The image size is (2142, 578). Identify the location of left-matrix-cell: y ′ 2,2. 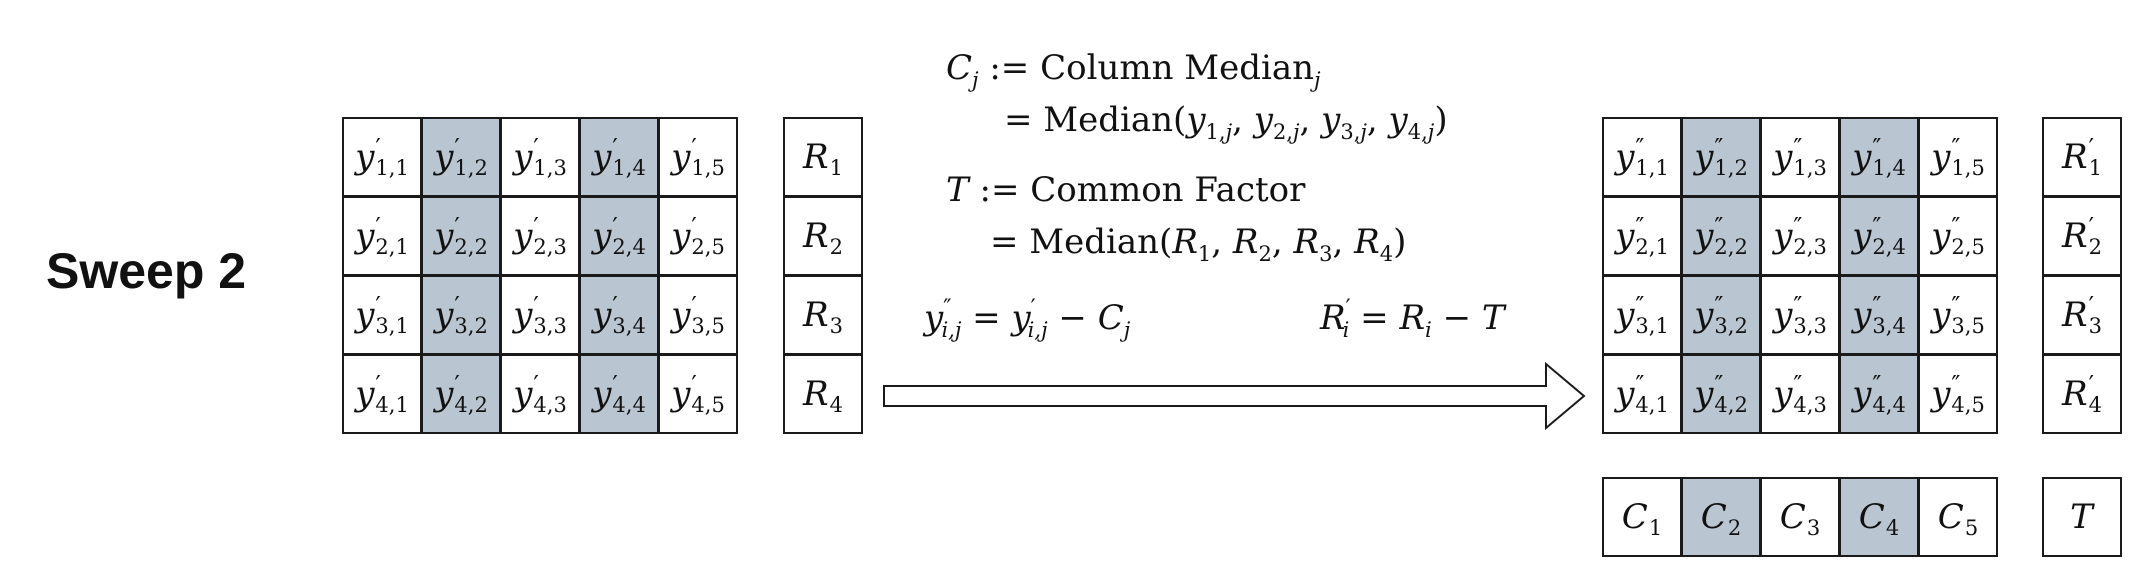
(461, 236).